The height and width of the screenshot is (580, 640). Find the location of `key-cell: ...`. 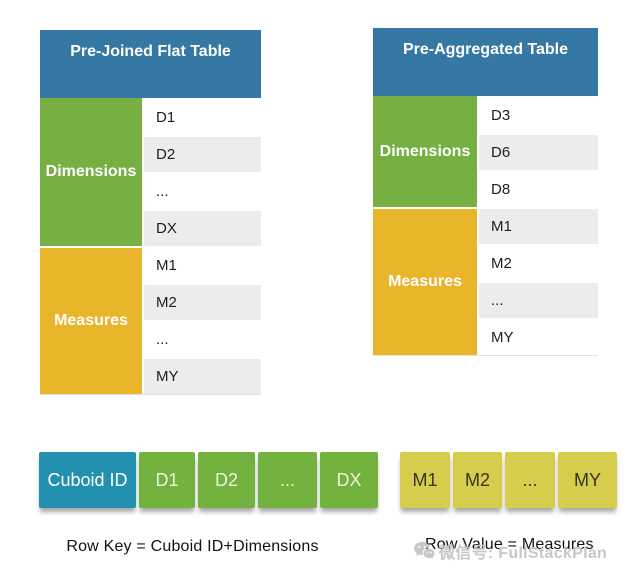

key-cell: ... is located at coordinates (287, 480).